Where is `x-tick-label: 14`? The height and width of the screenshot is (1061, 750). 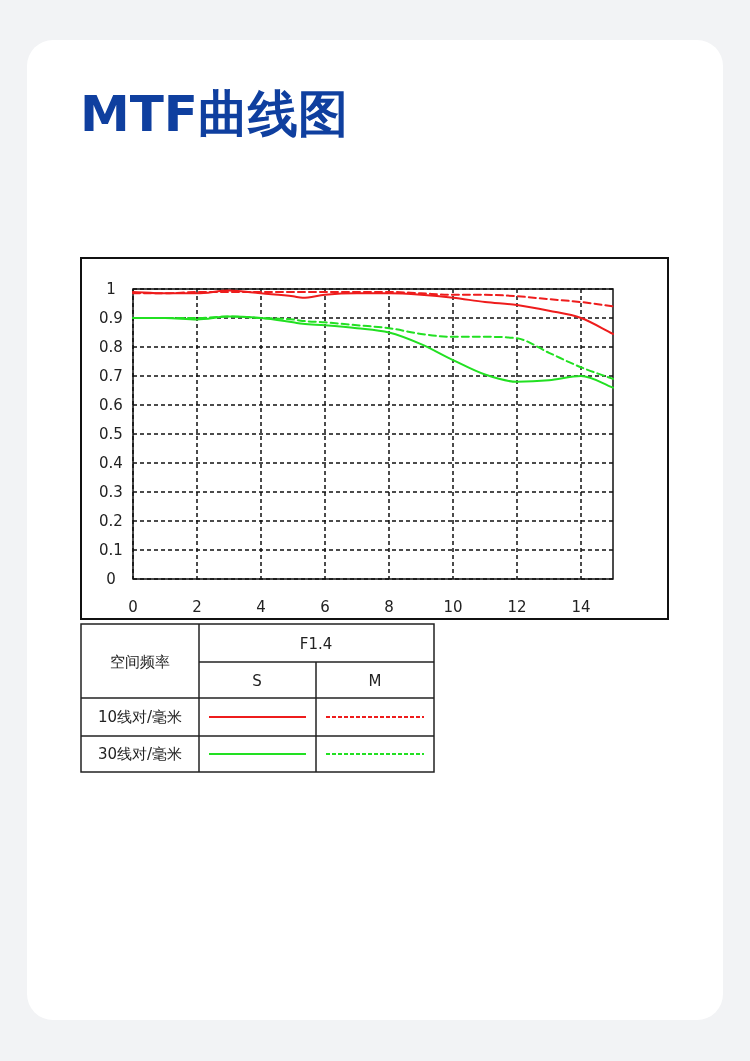 x-tick-label: 14 is located at coordinates (581, 607).